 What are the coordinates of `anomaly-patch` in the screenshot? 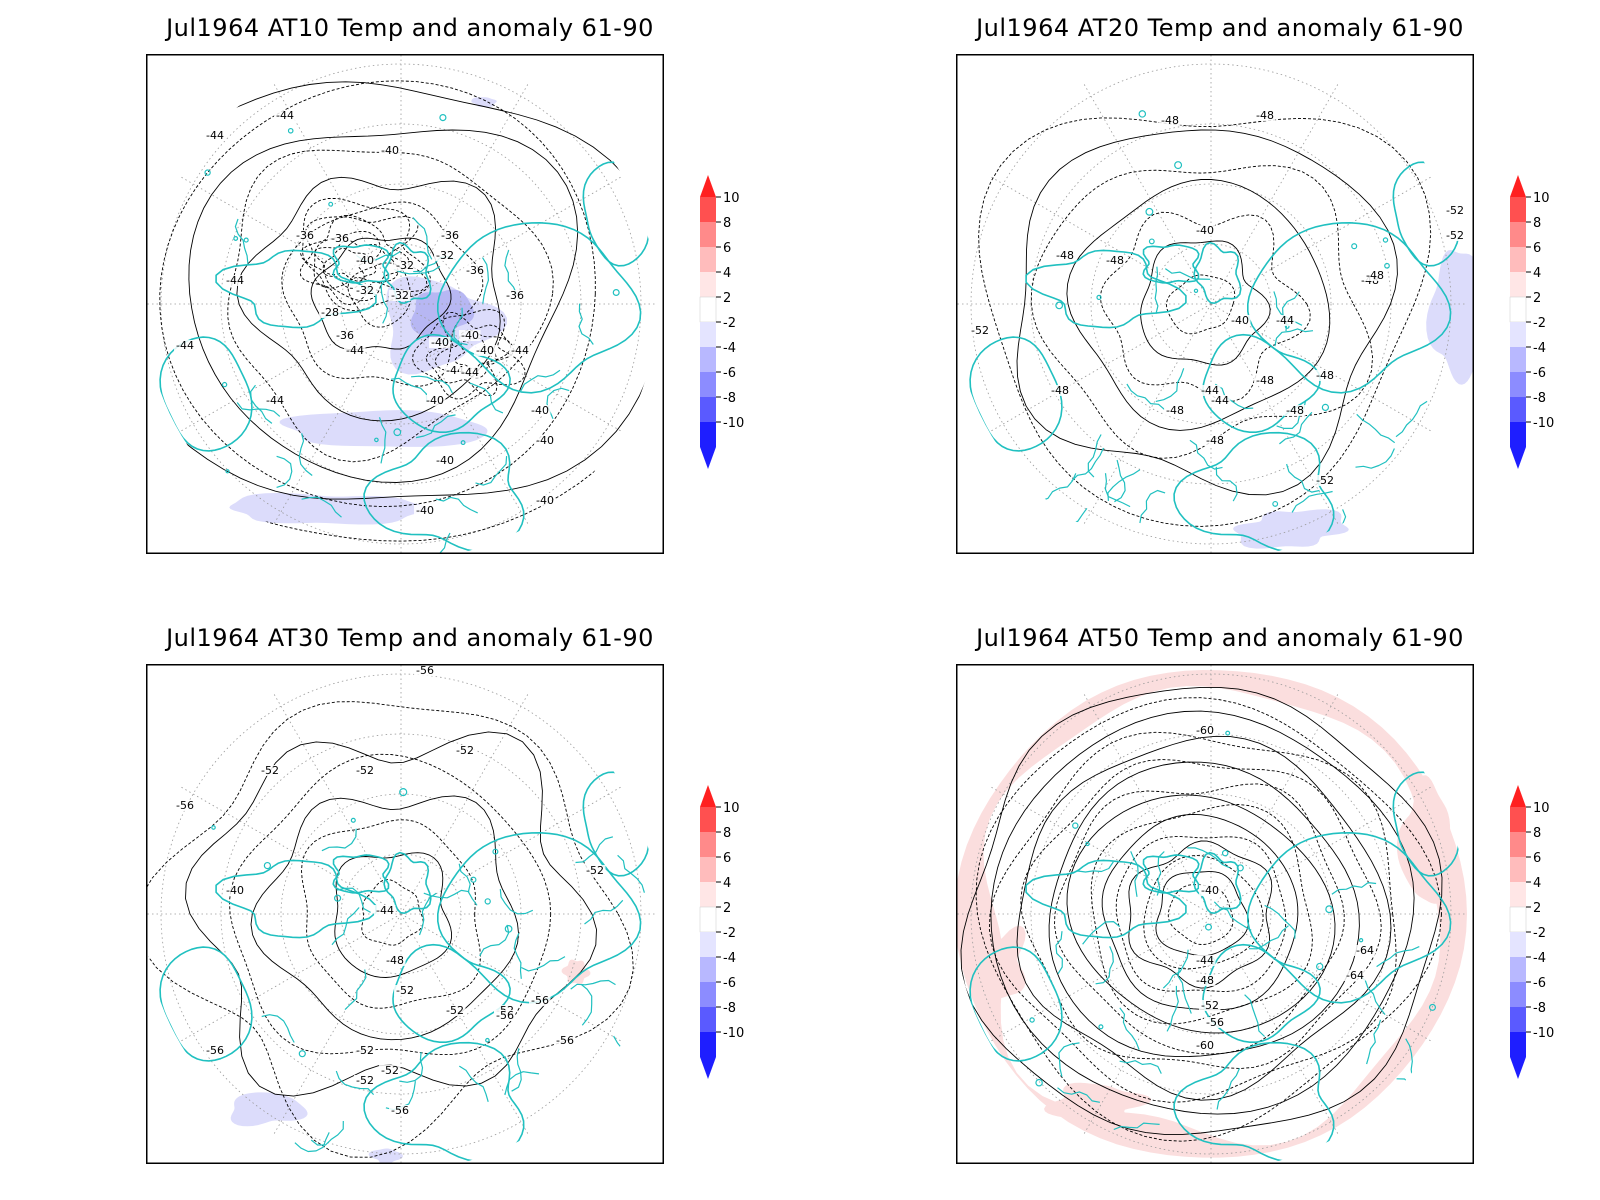 It's located at (484, 102).